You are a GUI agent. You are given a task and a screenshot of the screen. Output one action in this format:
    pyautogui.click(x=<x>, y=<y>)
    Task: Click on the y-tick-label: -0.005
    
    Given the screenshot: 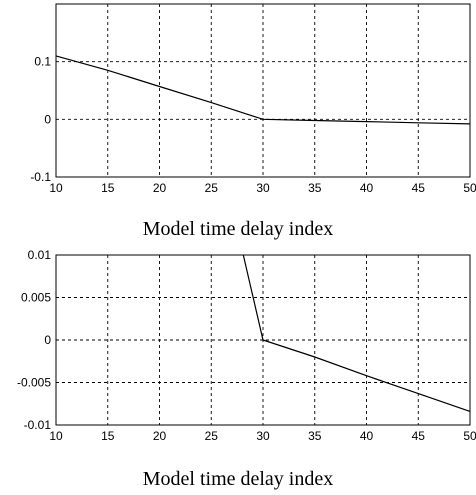 What is the action you would take?
    pyautogui.click(x=34, y=383)
    